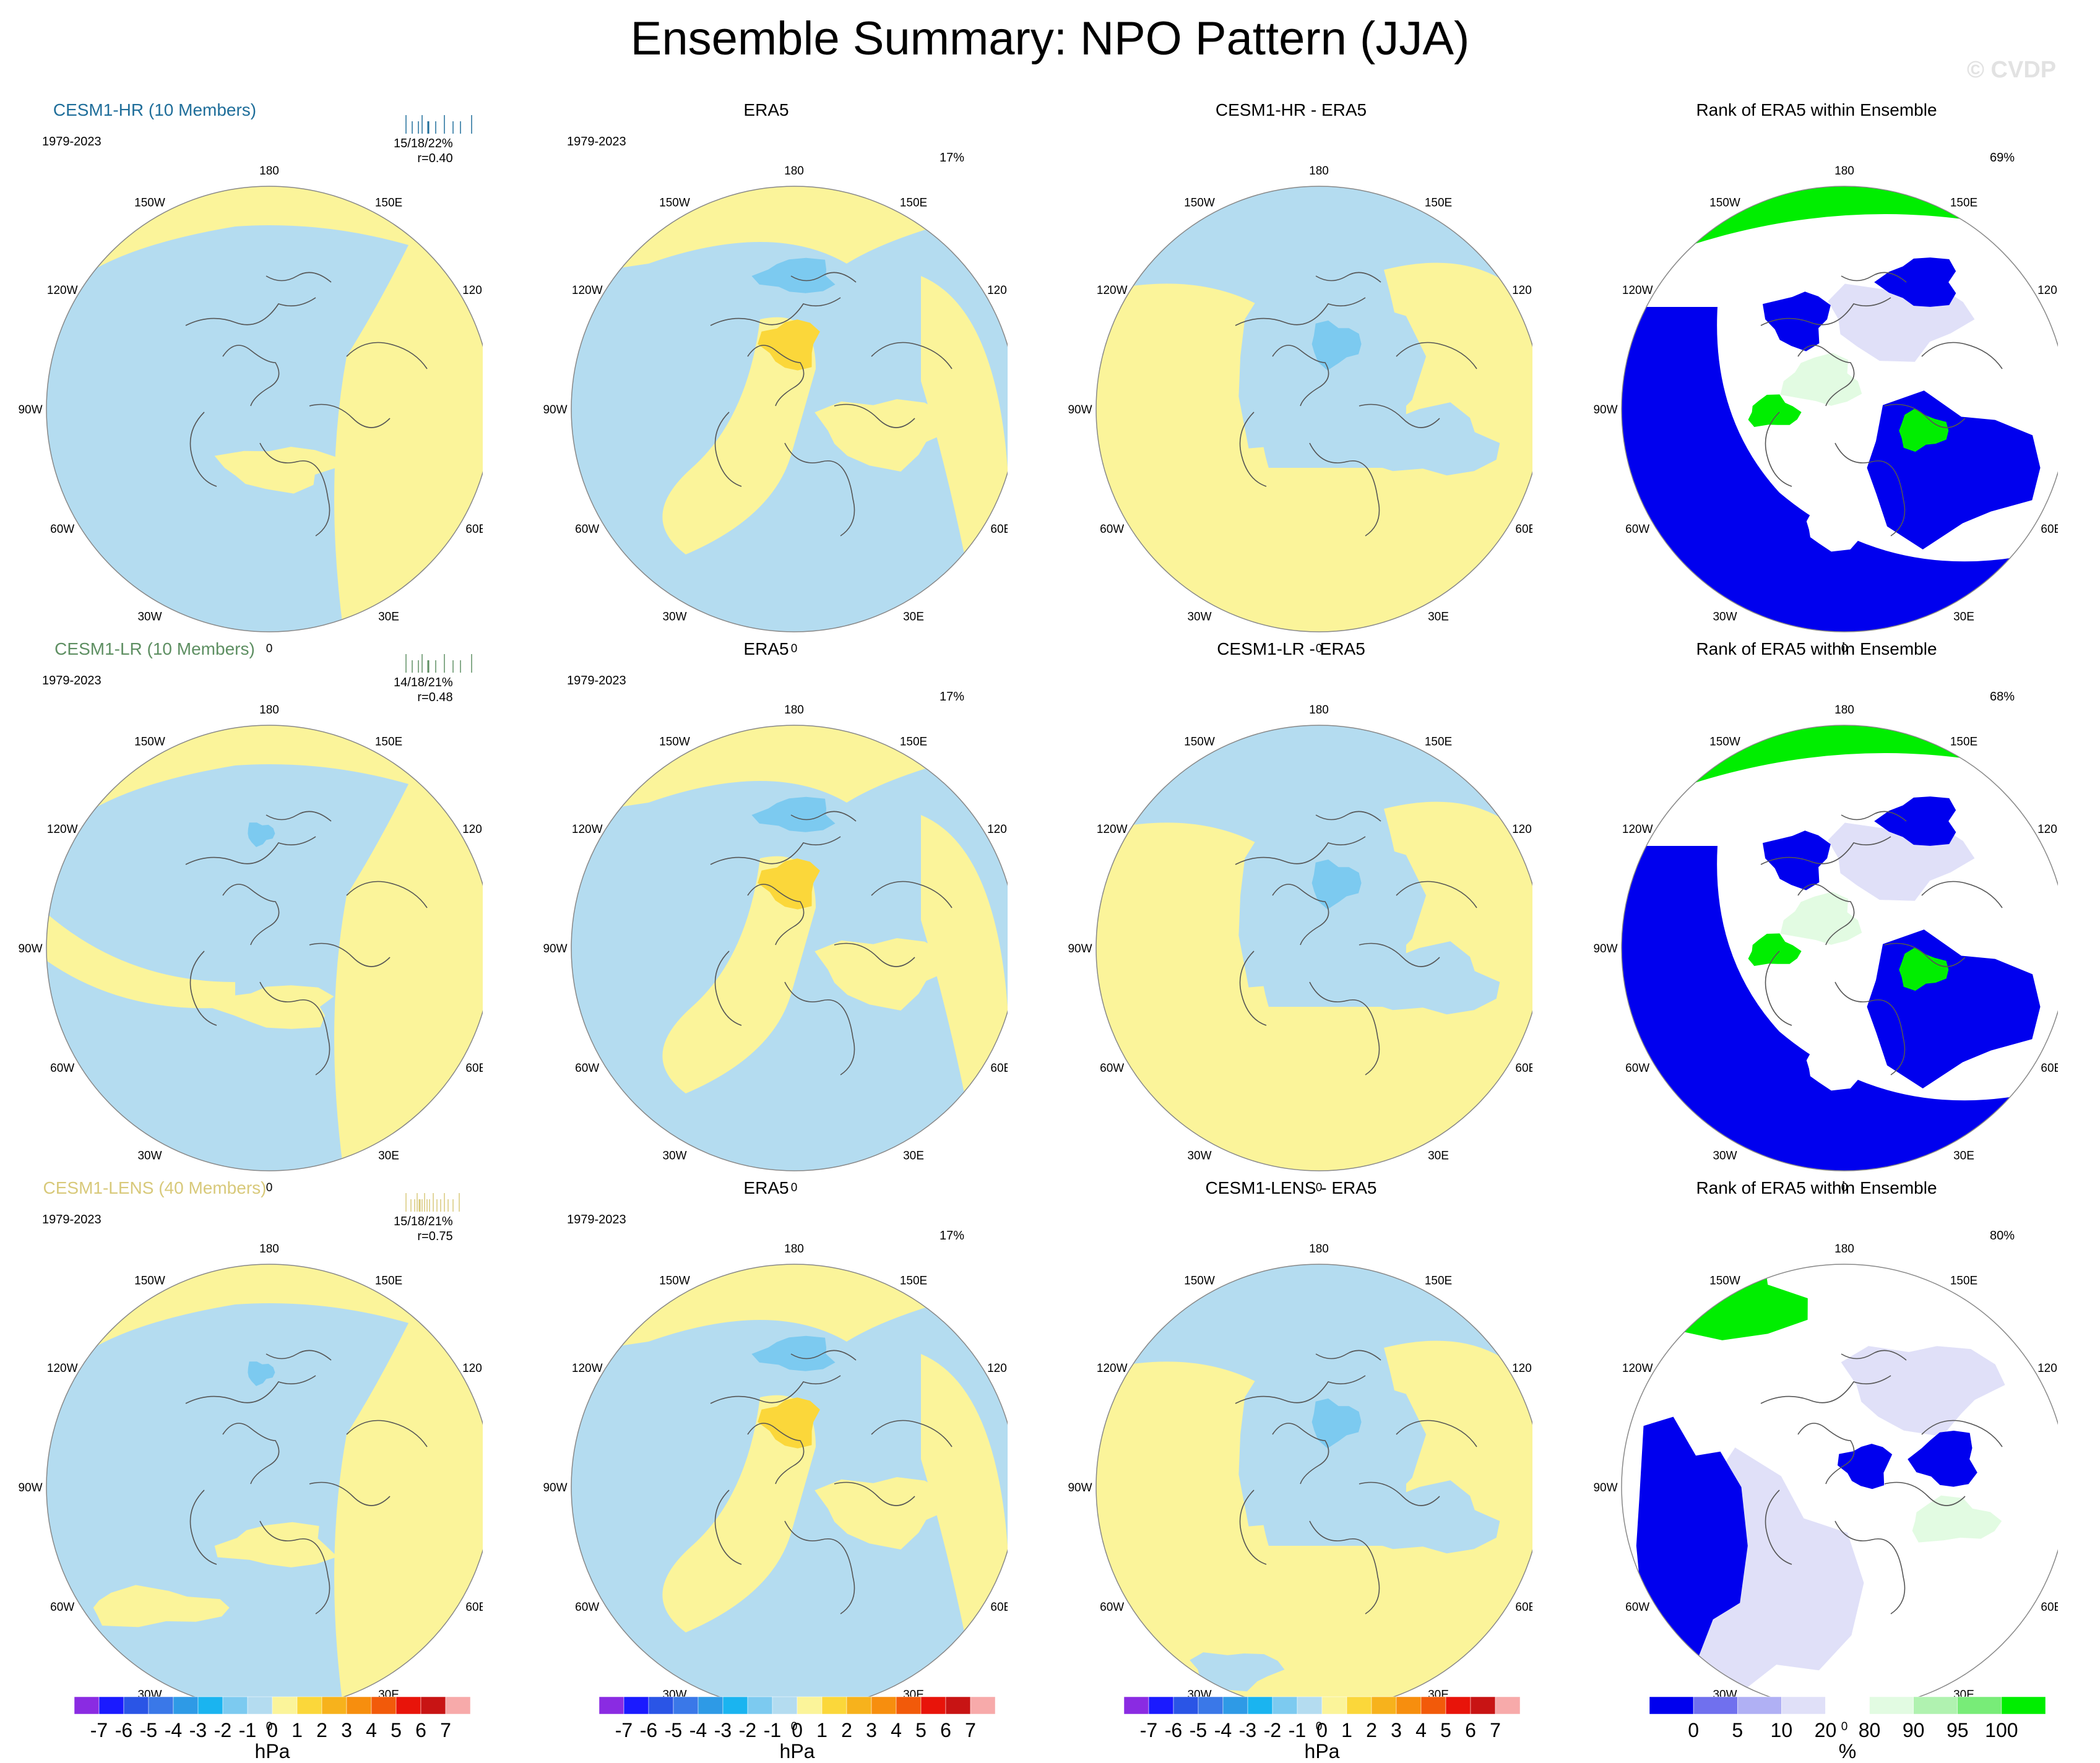  I want to click on colorbar-swatches, so click(1322, 1705).